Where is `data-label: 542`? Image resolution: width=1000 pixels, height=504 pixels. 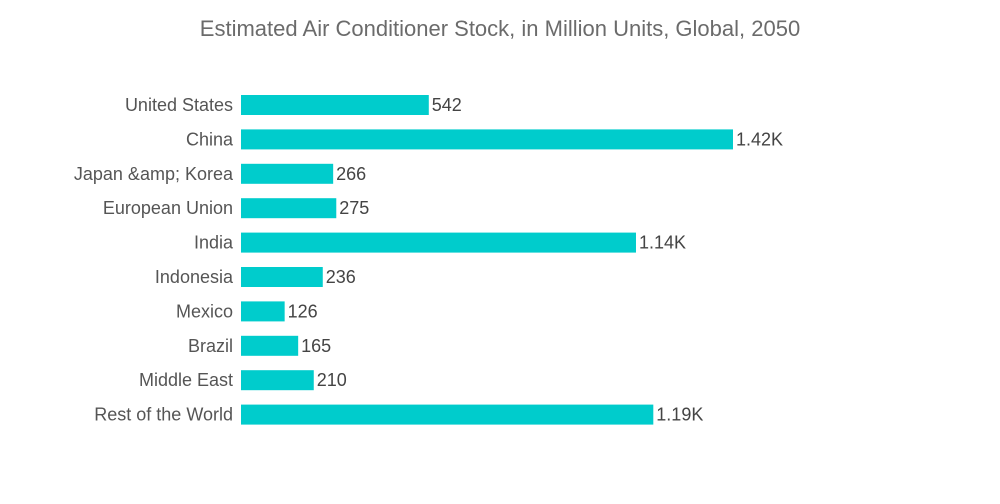
data-label: 542 is located at coordinates (447, 105).